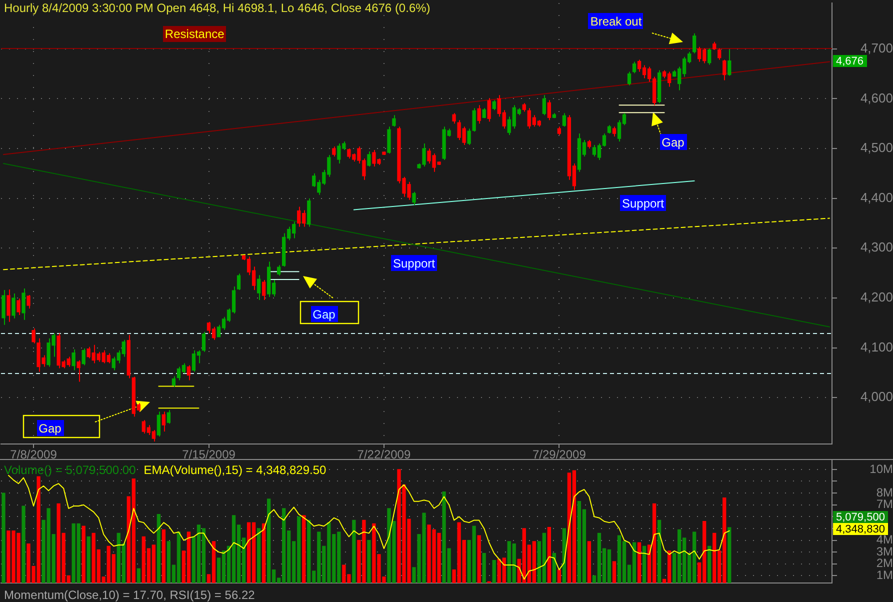 This screenshot has height=602, width=893. What do you see at coordinates (860, 529) in the screenshot?
I see `text: 4,348,830` at bounding box center [860, 529].